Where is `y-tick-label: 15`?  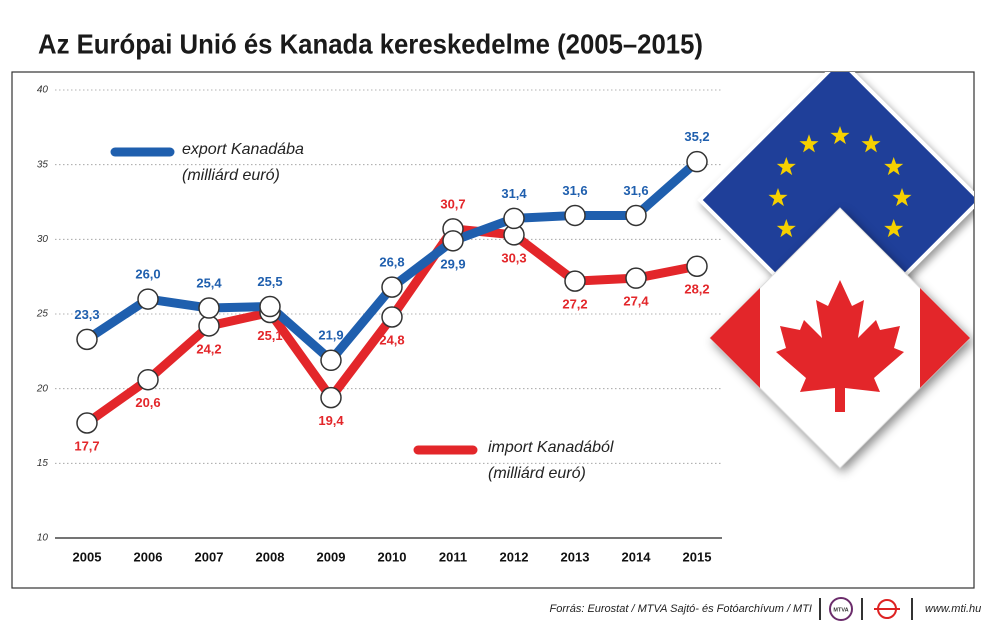
y-tick-label: 15 is located at coordinates (43, 463).